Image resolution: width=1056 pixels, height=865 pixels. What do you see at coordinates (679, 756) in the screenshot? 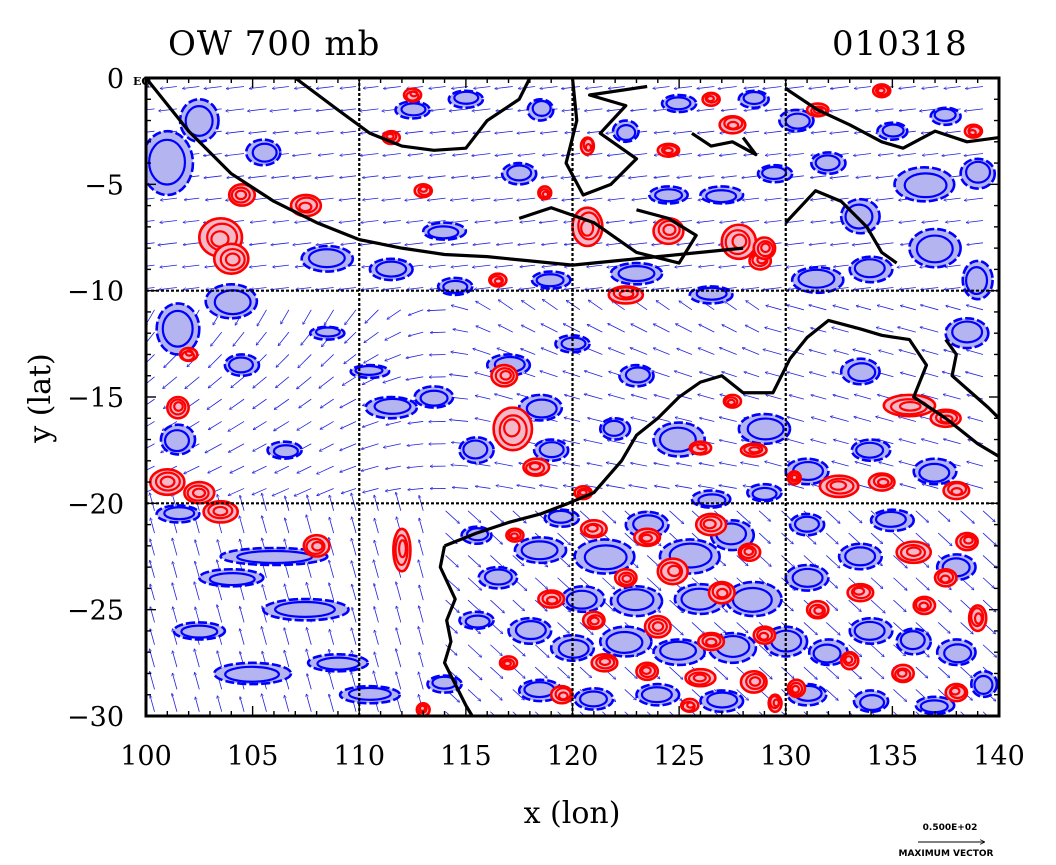
I see `x-tick-label: 125` at bounding box center [679, 756].